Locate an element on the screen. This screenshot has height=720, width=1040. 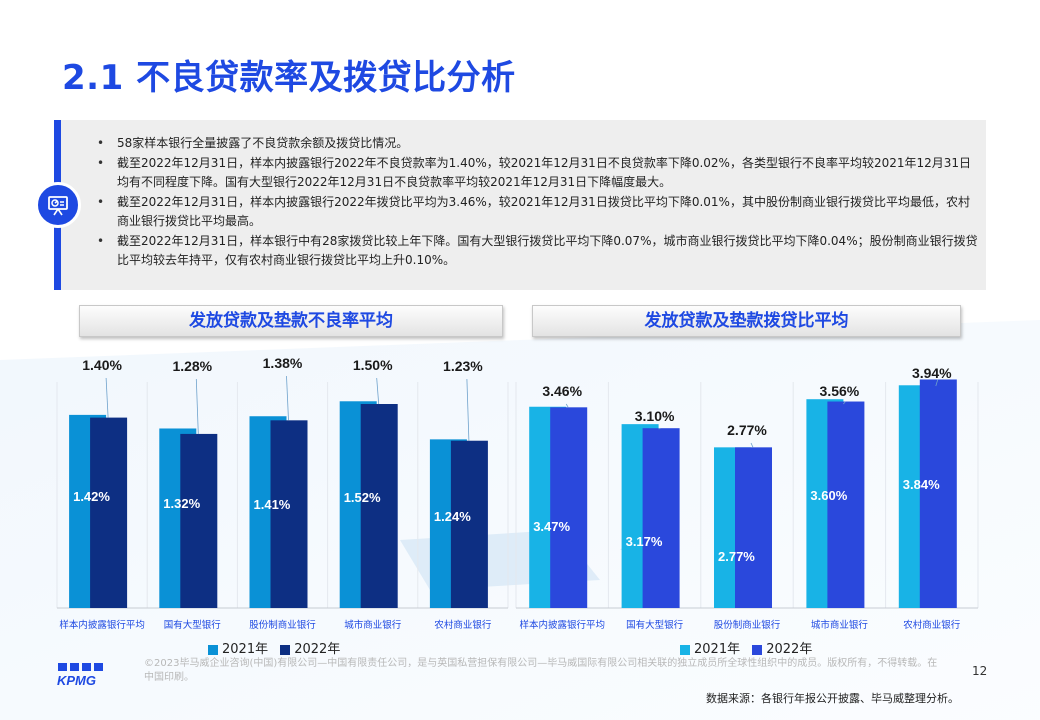
data-label-2022: 3.56% is located at coordinates (840, 391).